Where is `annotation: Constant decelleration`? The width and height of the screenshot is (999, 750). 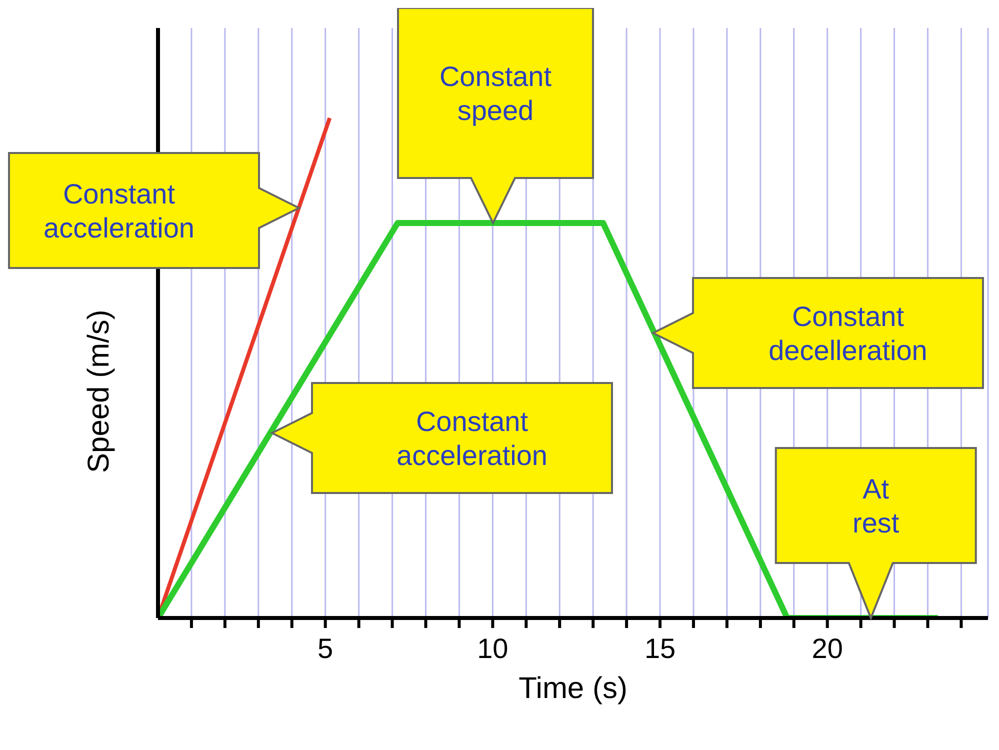
annotation: Constant decelleration is located at coordinates (848, 333).